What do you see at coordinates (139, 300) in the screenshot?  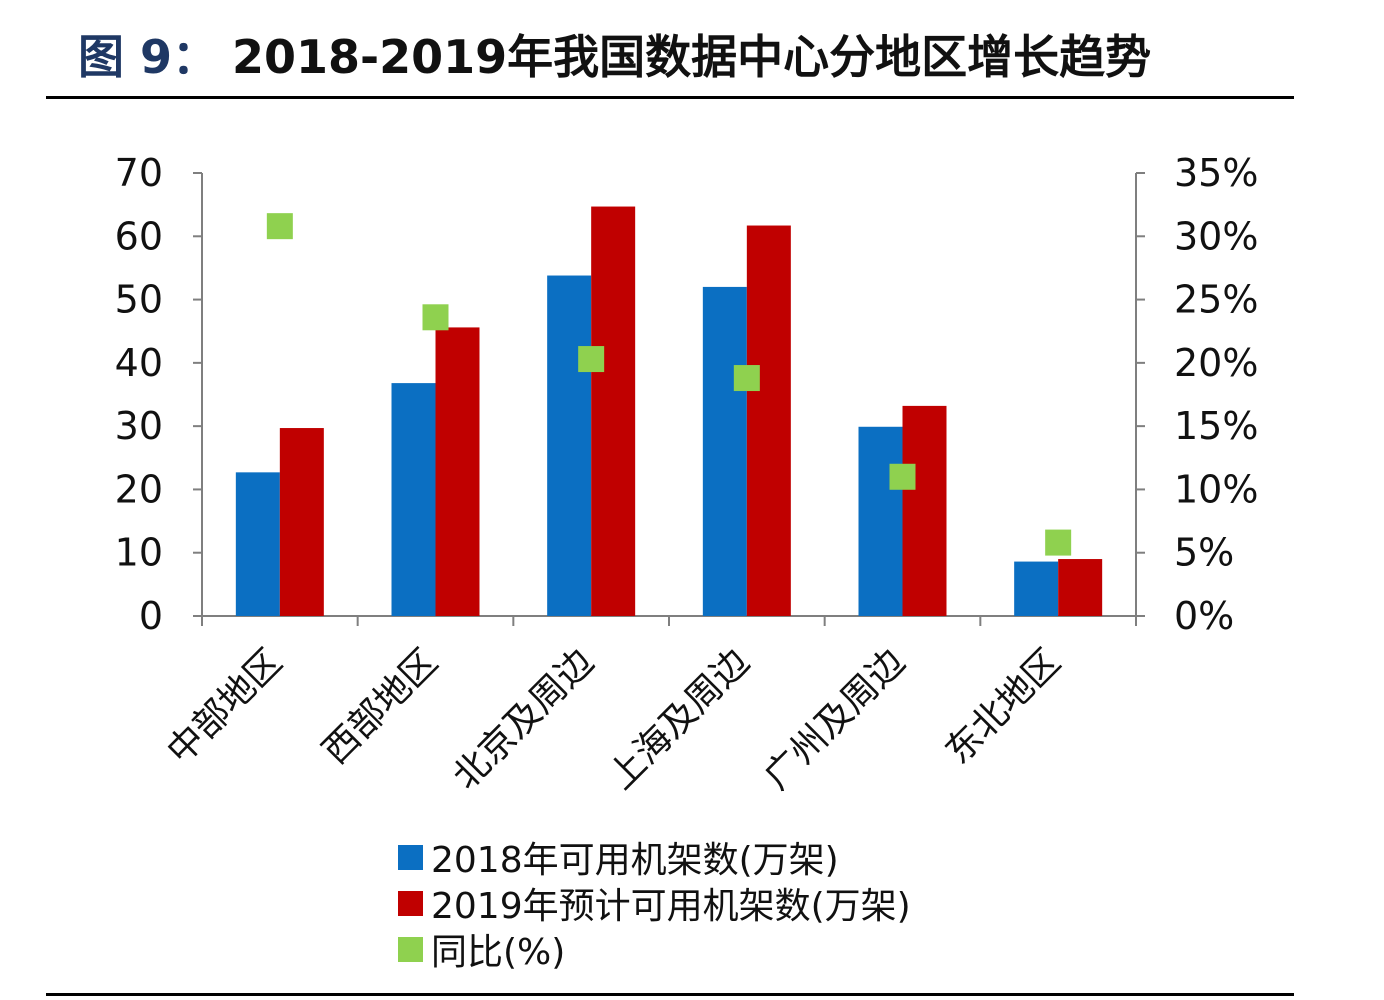 I see `left-y-tick-label: 50` at bounding box center [139, 300].